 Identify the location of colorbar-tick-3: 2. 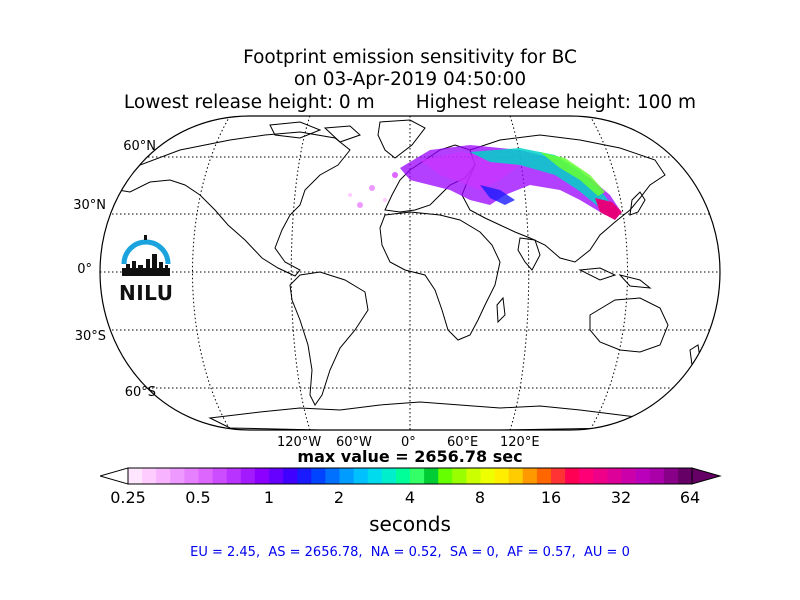
(339, 497).